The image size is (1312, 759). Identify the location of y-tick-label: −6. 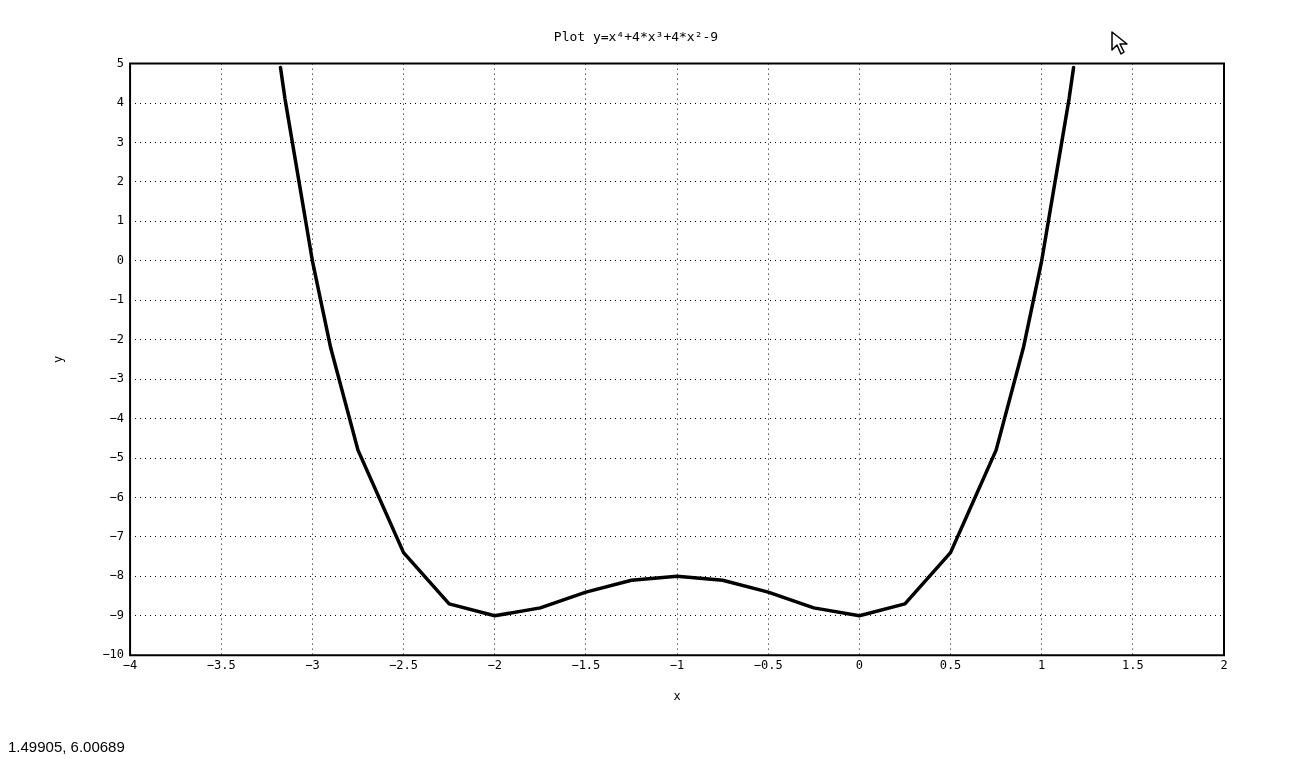
(117, 496).